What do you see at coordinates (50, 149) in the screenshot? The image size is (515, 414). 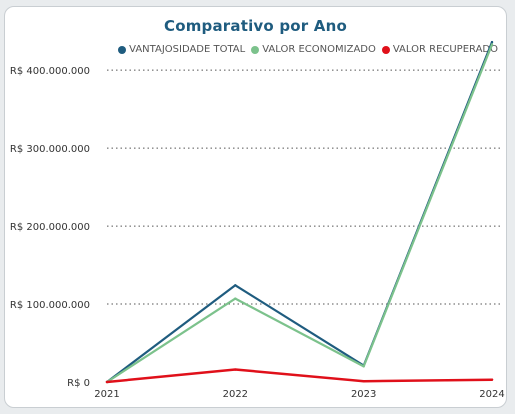 I see `y-tick-label: R$ 300.000.000` at bounding box center [50, 149].